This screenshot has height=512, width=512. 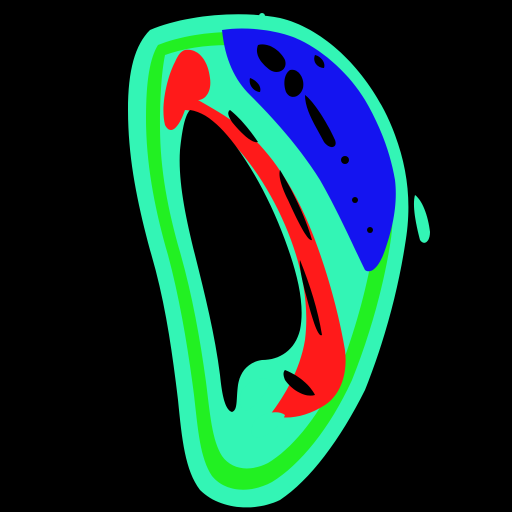 I want to click on red-speckles, so click(x=275, y=253).